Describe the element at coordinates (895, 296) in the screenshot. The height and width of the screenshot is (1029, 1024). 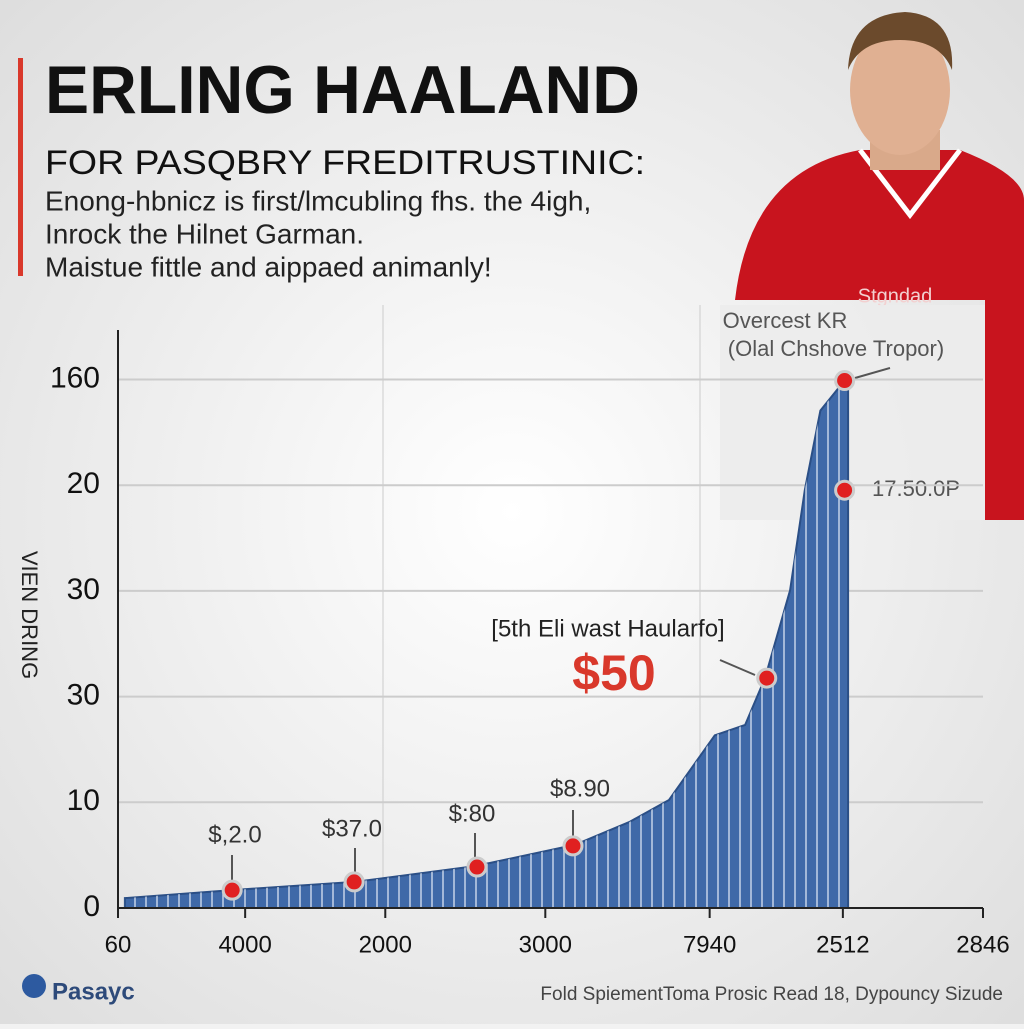
I see `jersey-text: Stgndad` at that location.